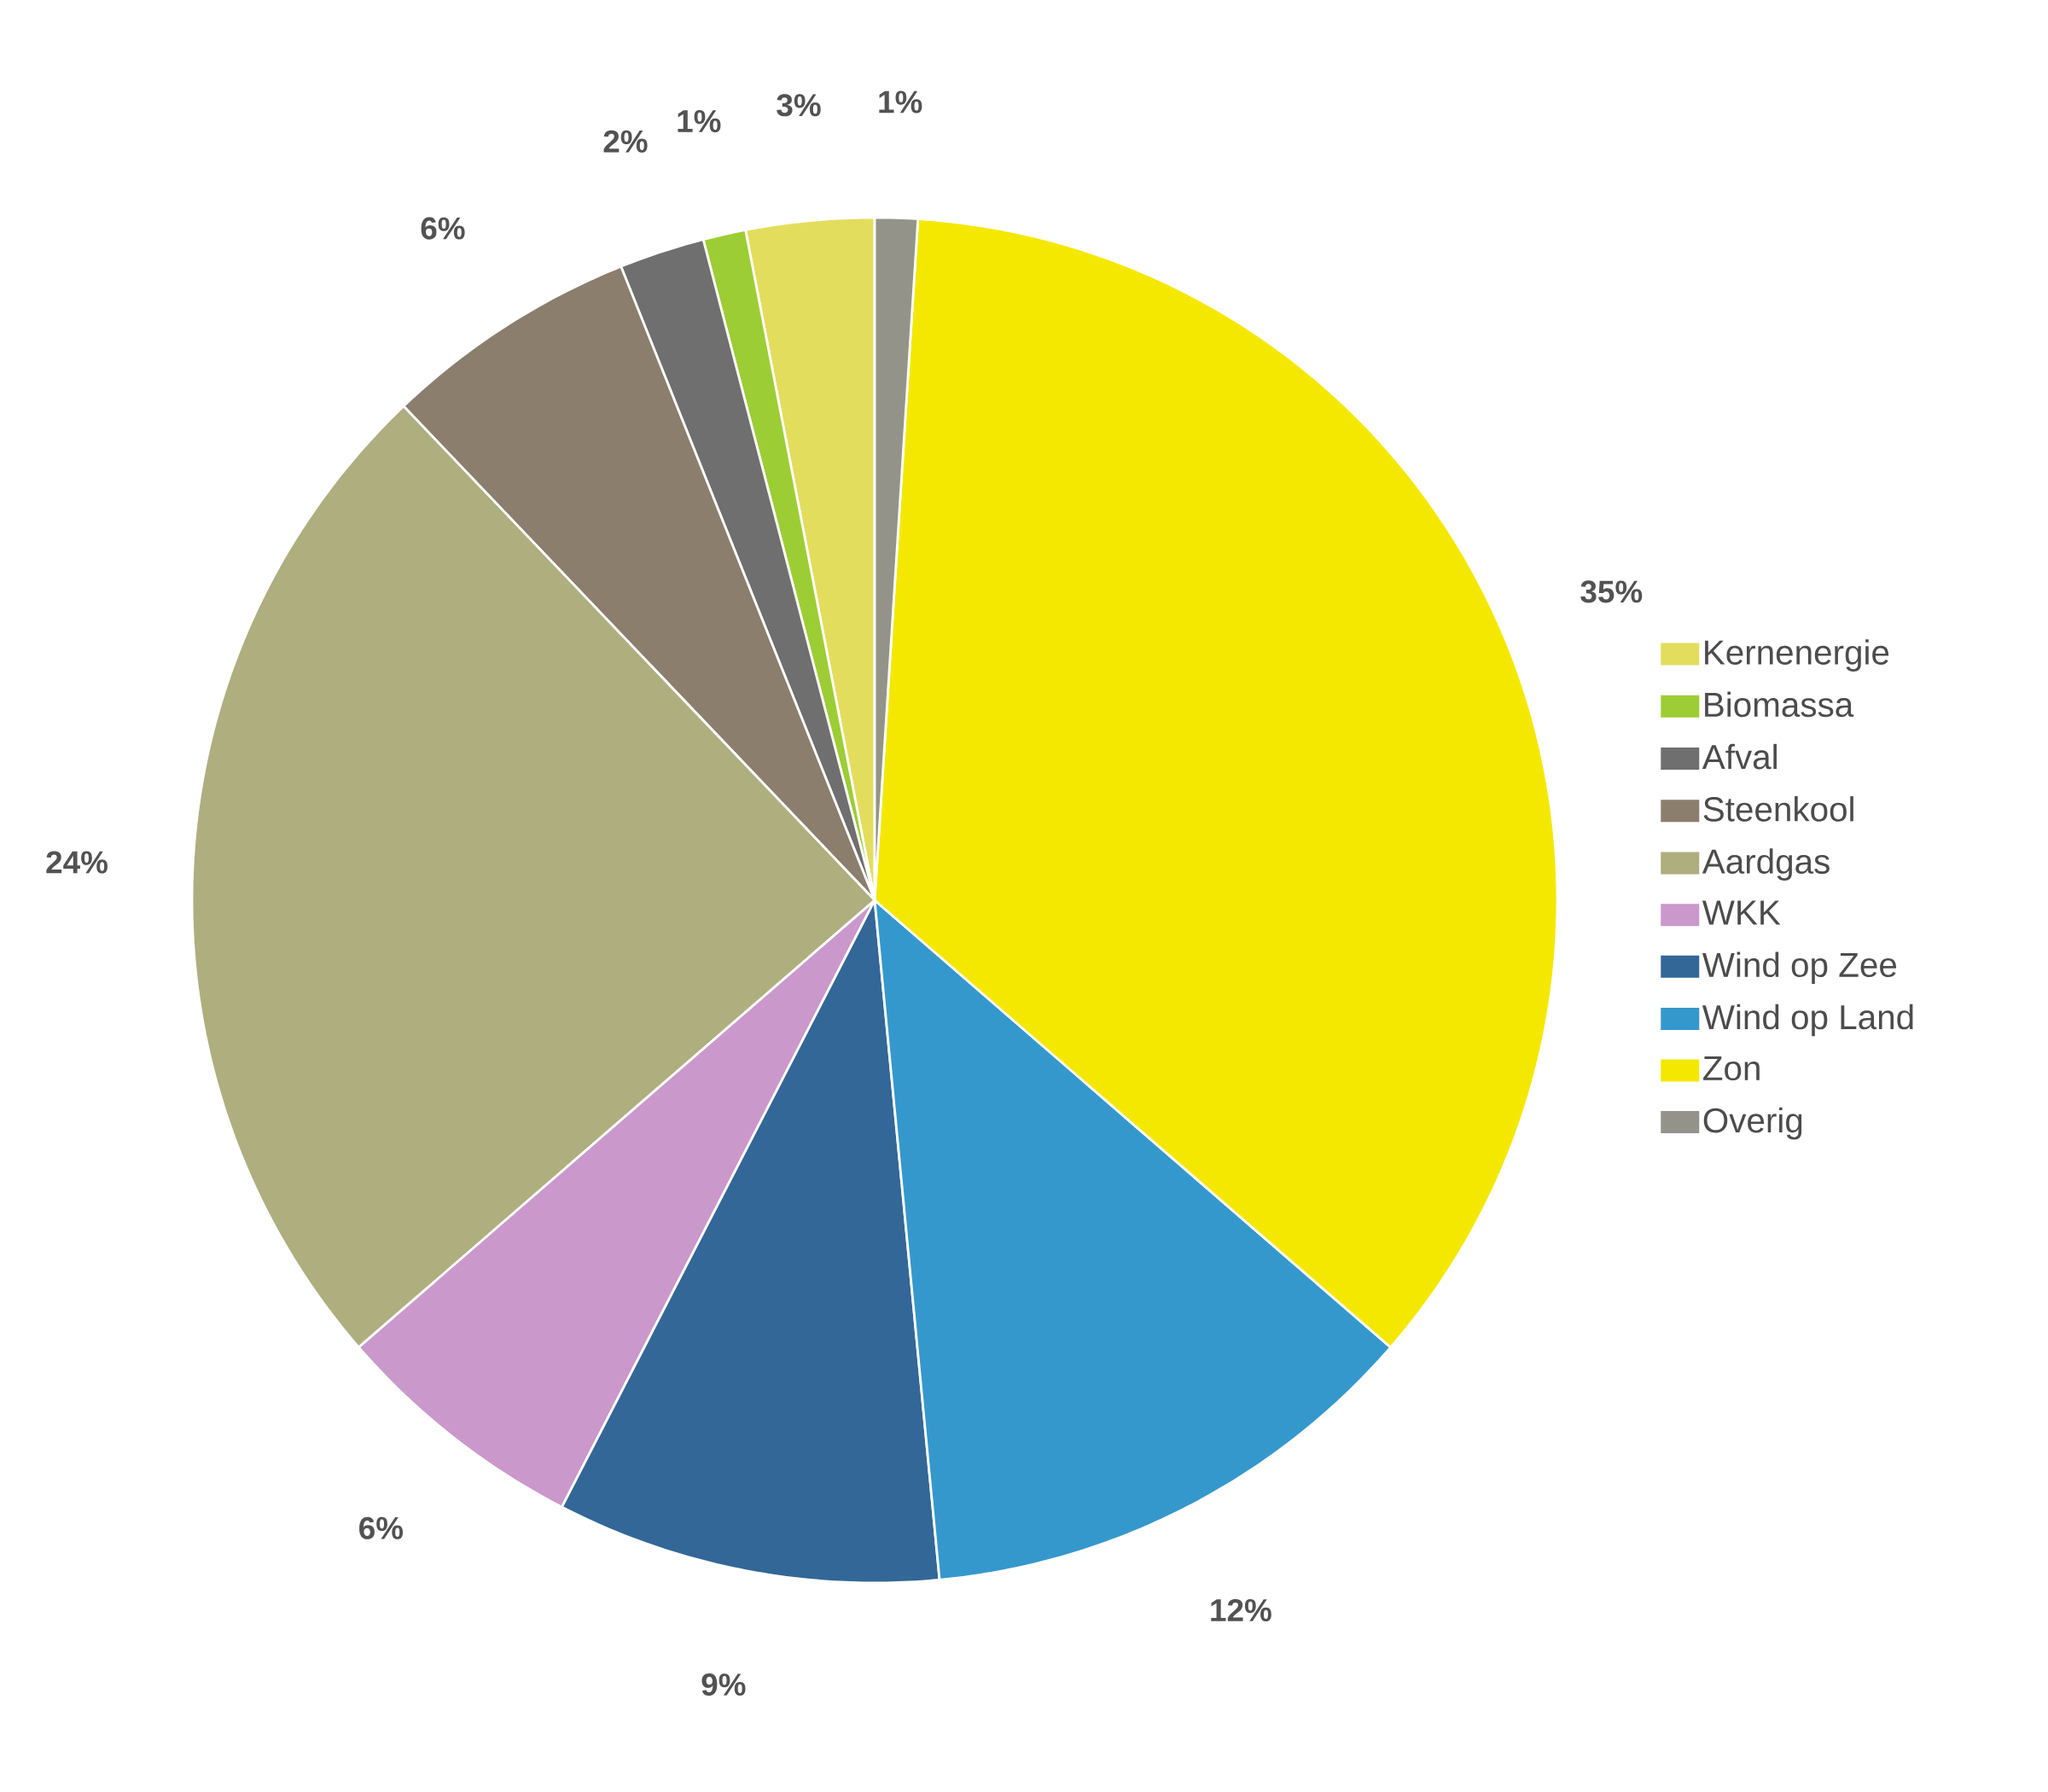 This screenshot has height=1792, width=2048. Describe the element at coordinates (1241, 1609) in the screenshot. I see `data-label: 12%` at that location.